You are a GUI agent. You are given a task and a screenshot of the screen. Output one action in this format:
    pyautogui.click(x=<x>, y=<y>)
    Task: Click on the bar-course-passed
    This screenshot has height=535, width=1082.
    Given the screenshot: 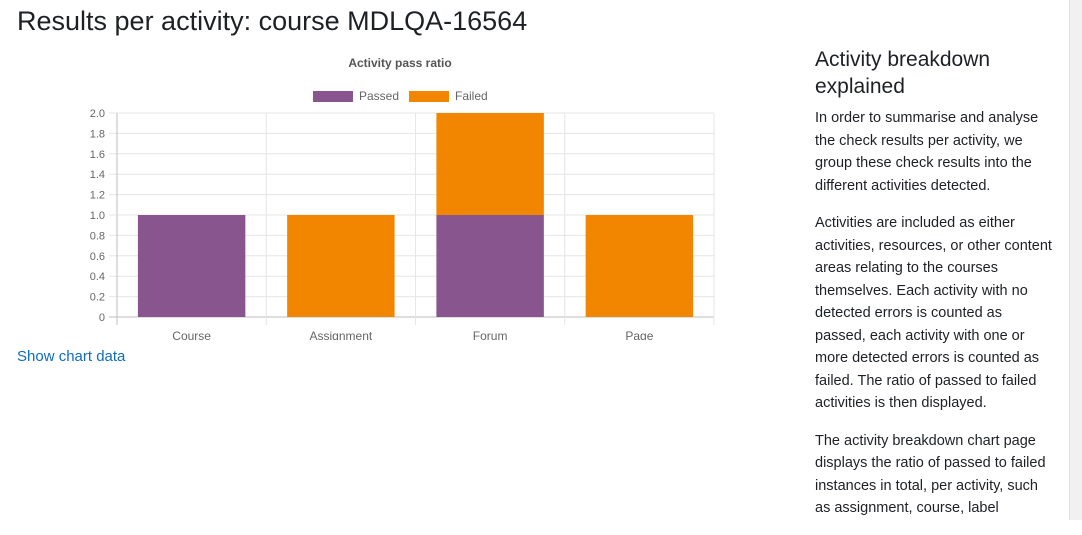 What is the action you would take?
    pyautogui.click(x=191, y=266)
    